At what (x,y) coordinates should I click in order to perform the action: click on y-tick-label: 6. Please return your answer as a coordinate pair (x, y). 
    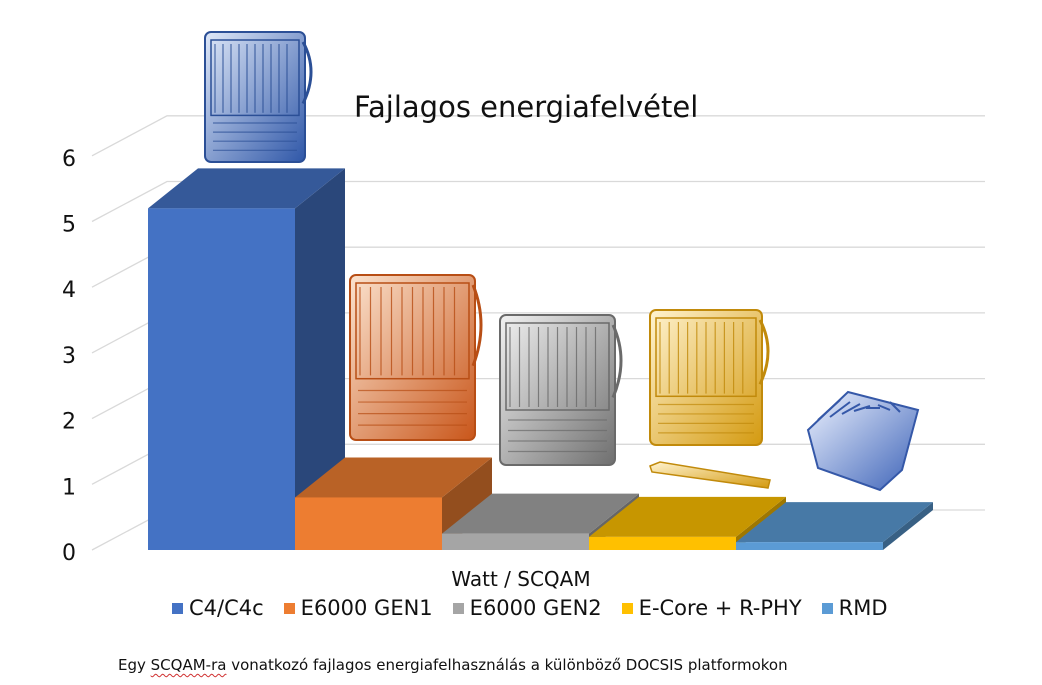
    Looking at the image, I should click on (69, 159).